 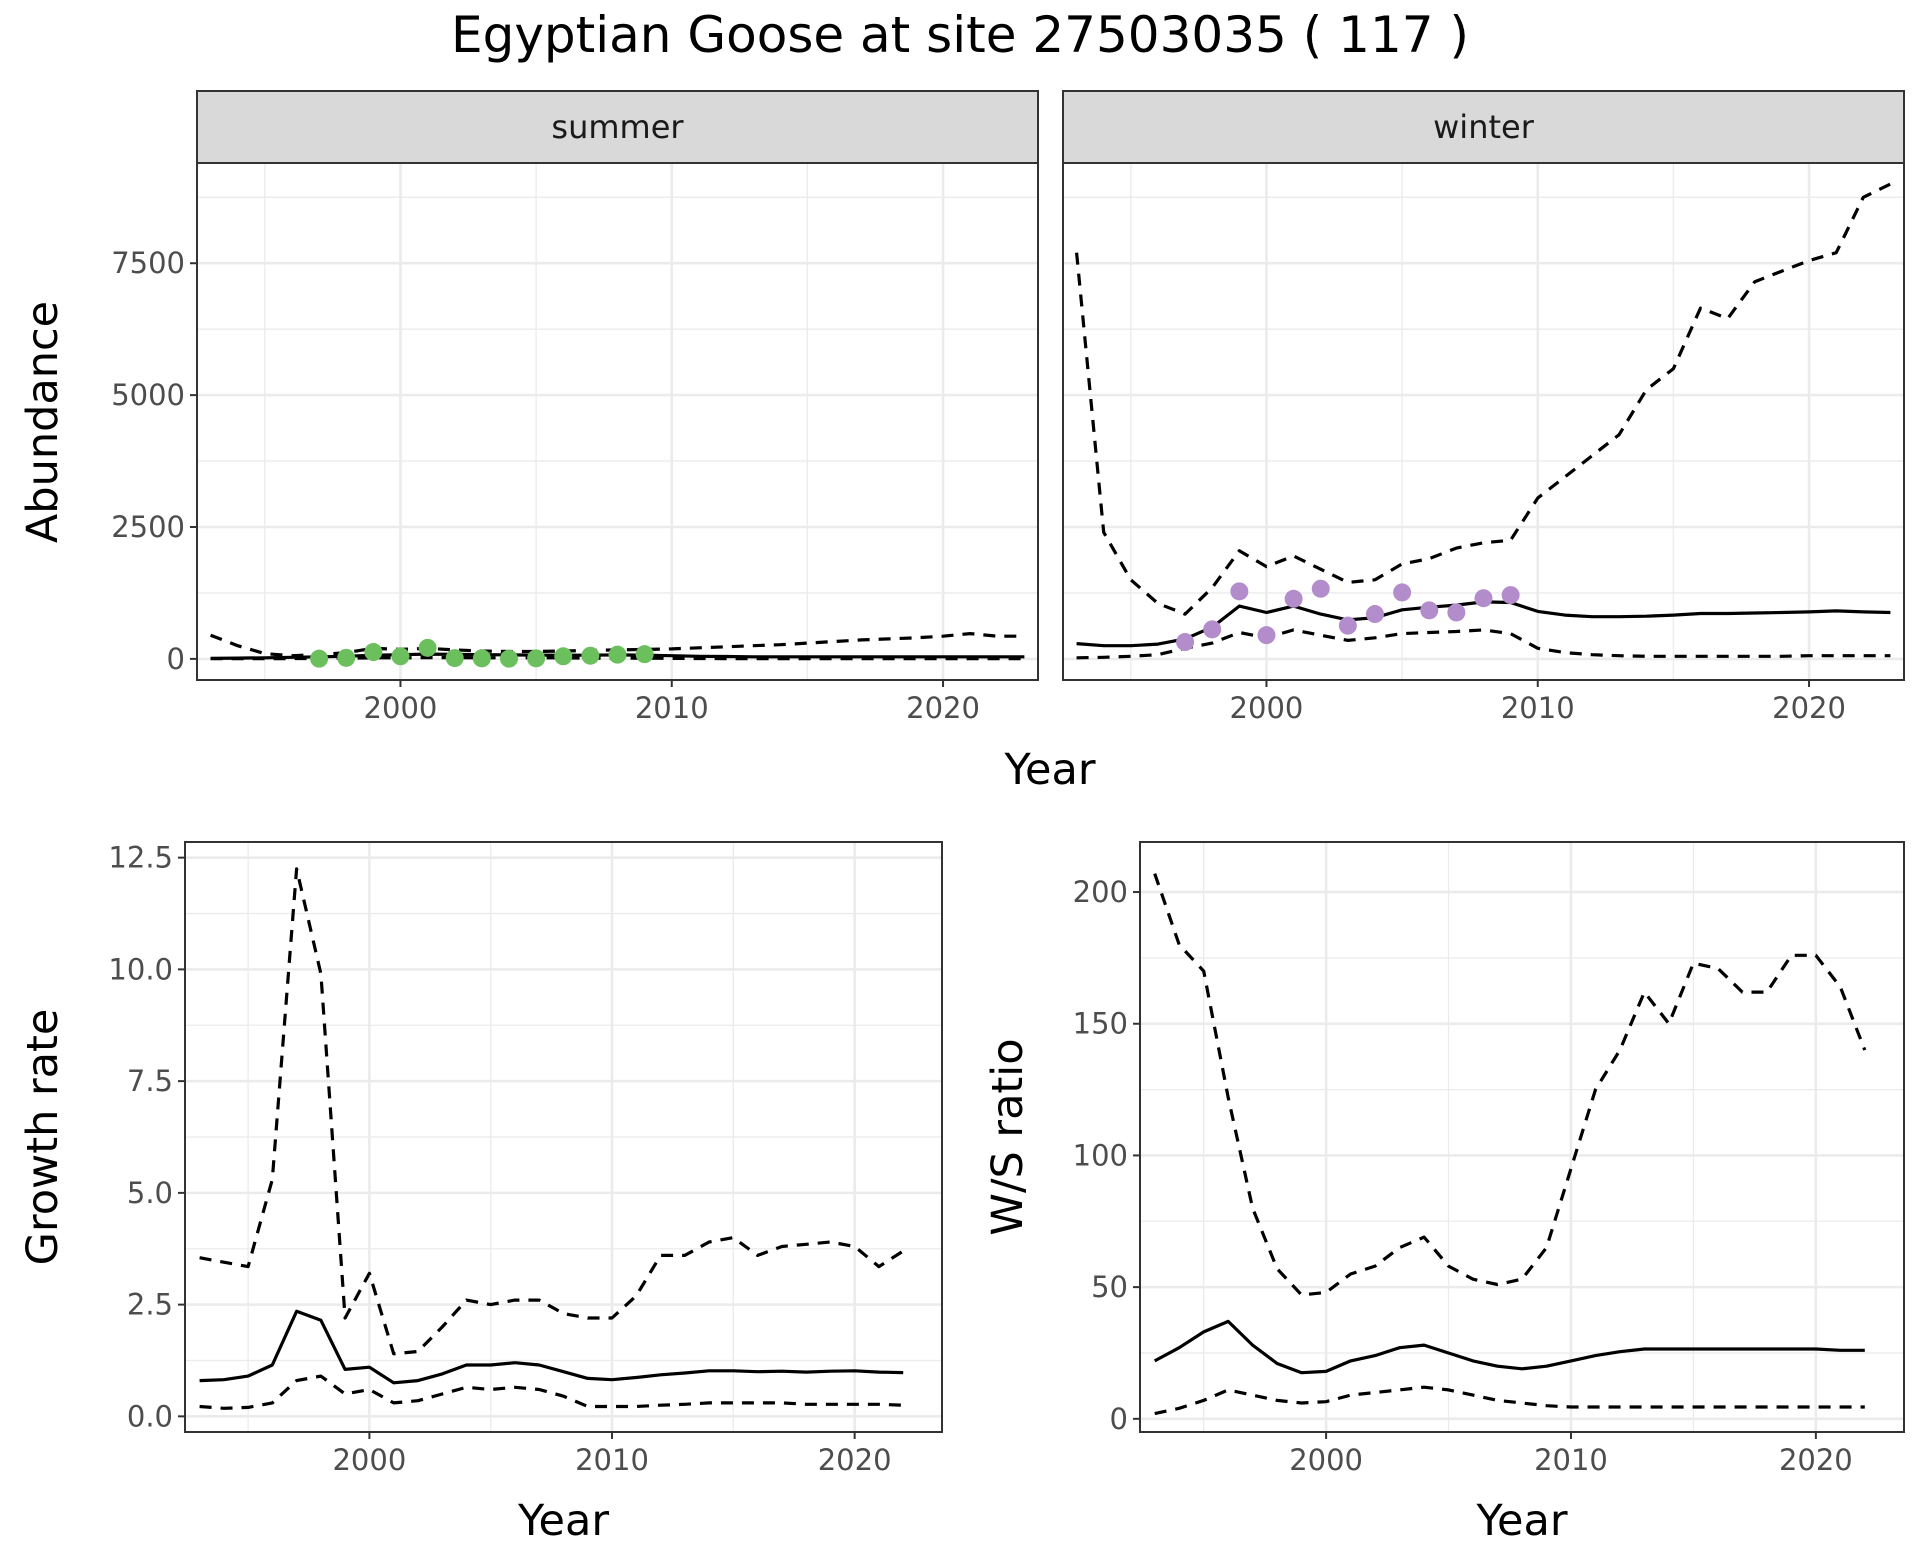 I want to click on growth-estimate-line, so click(x=551, y=1347).